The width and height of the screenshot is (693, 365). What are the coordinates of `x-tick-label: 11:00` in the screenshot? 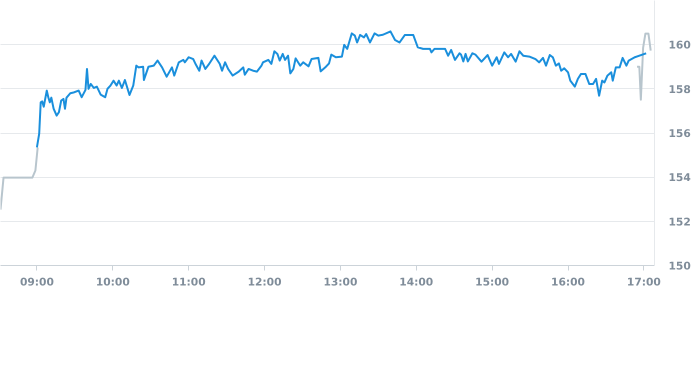 It's located at (189, 282).